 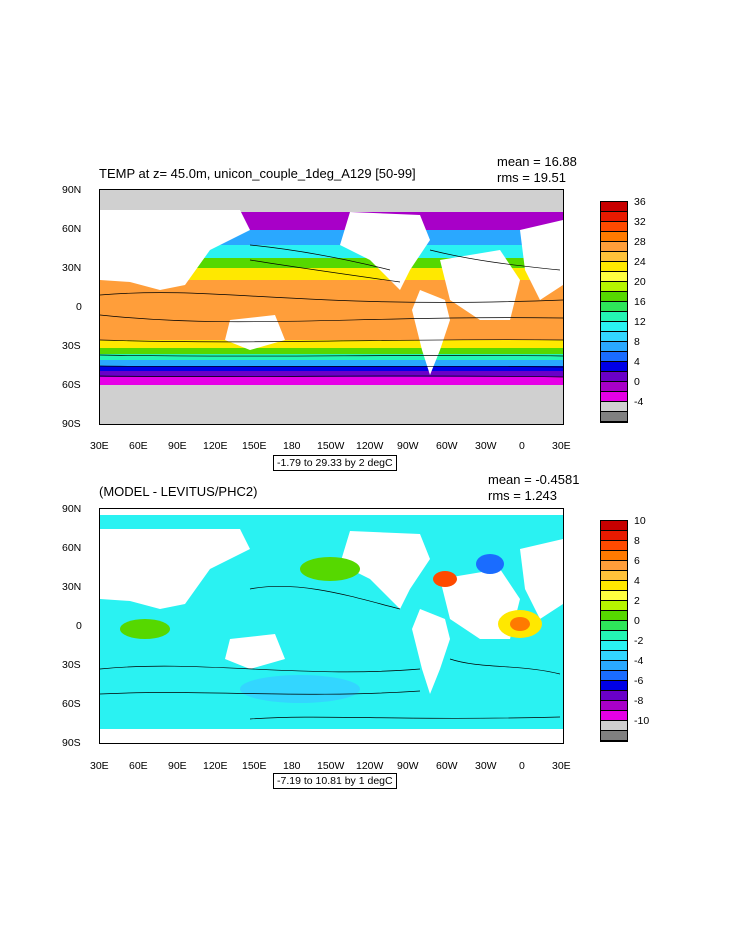 I want to click on colorbar-label: -2, so click(x=639, y=641).